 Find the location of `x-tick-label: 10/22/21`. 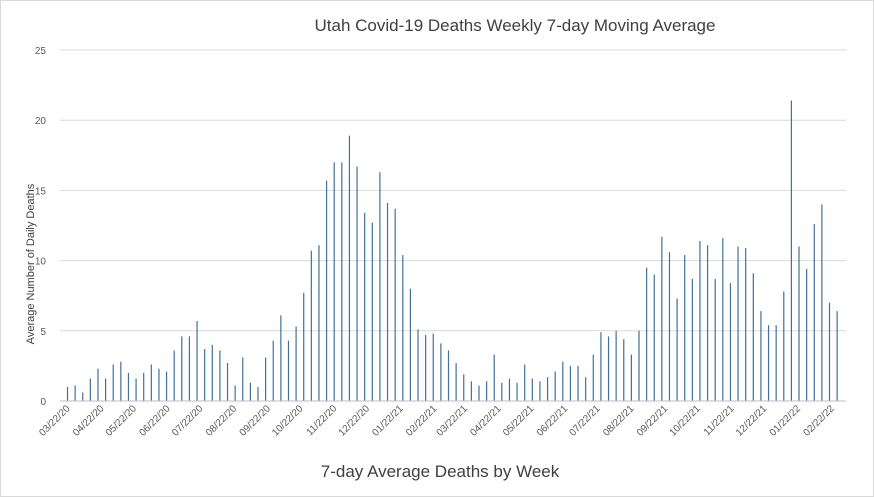

x-tick-label: 10/22/21 is located at coordinates (686, 421).